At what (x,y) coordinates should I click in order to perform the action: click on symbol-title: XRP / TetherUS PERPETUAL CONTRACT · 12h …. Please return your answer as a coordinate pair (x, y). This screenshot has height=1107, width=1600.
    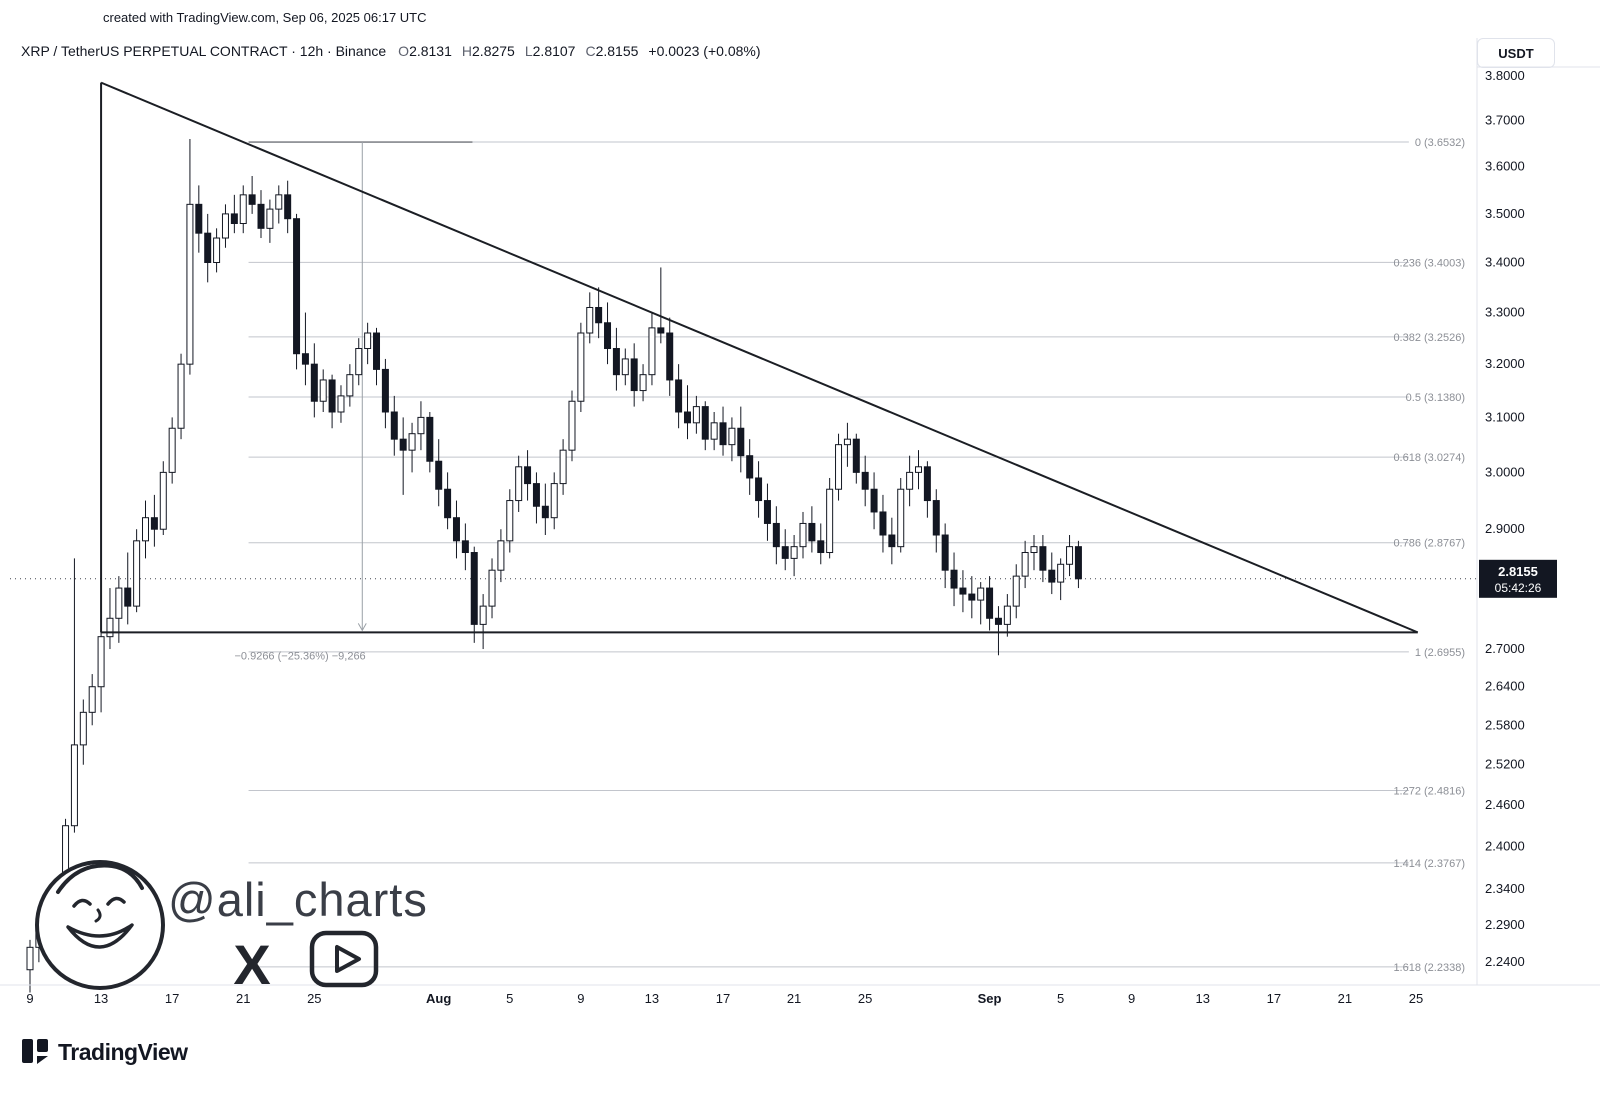
    Looking at the image, I should click on (204, 51).